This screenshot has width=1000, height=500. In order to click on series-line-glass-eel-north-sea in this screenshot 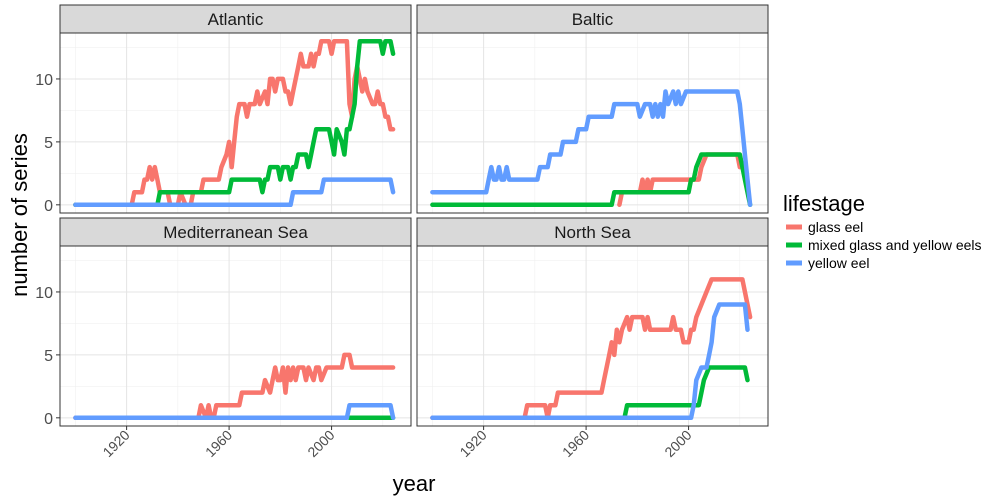, I will do `click(591, 349)`.